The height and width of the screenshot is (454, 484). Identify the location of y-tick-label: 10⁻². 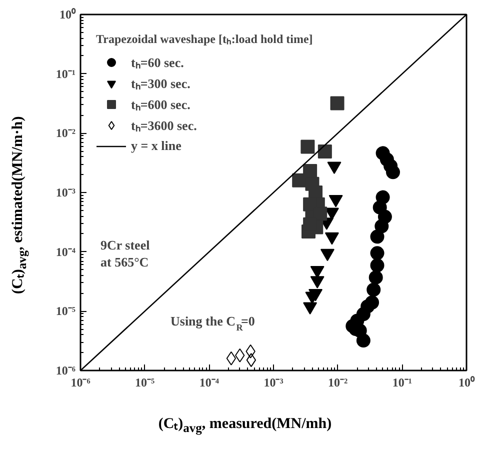
(66, 133).